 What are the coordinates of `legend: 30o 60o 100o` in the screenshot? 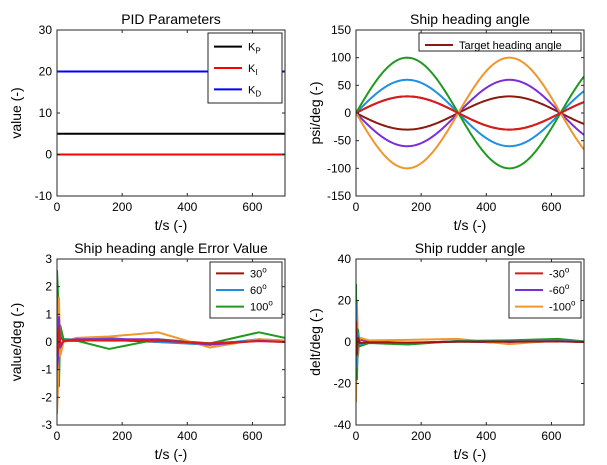 It's located at (246, 290).